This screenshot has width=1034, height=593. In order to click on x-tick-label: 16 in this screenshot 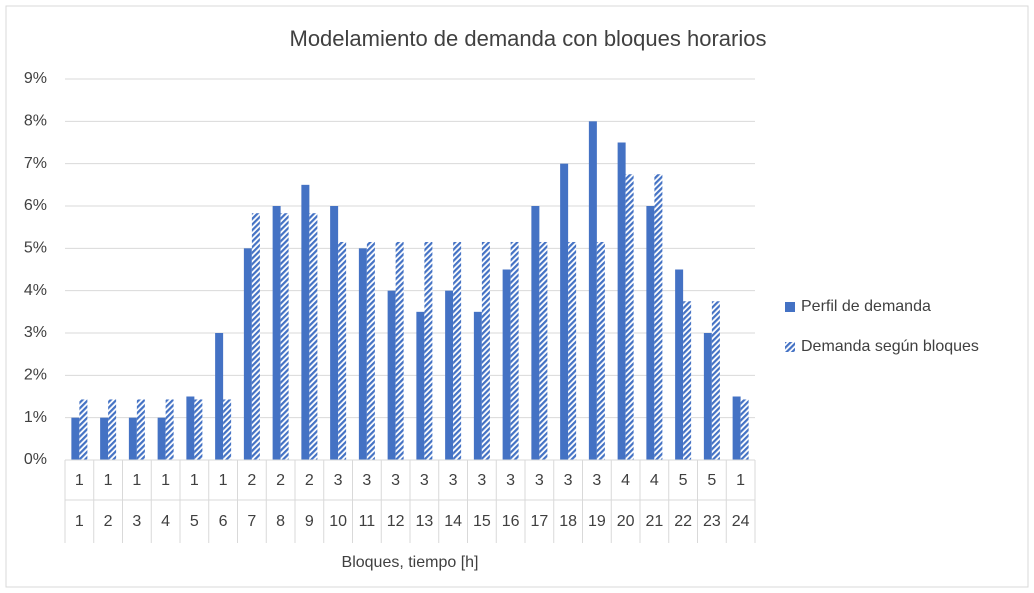, I will do `click(511, 521)`.